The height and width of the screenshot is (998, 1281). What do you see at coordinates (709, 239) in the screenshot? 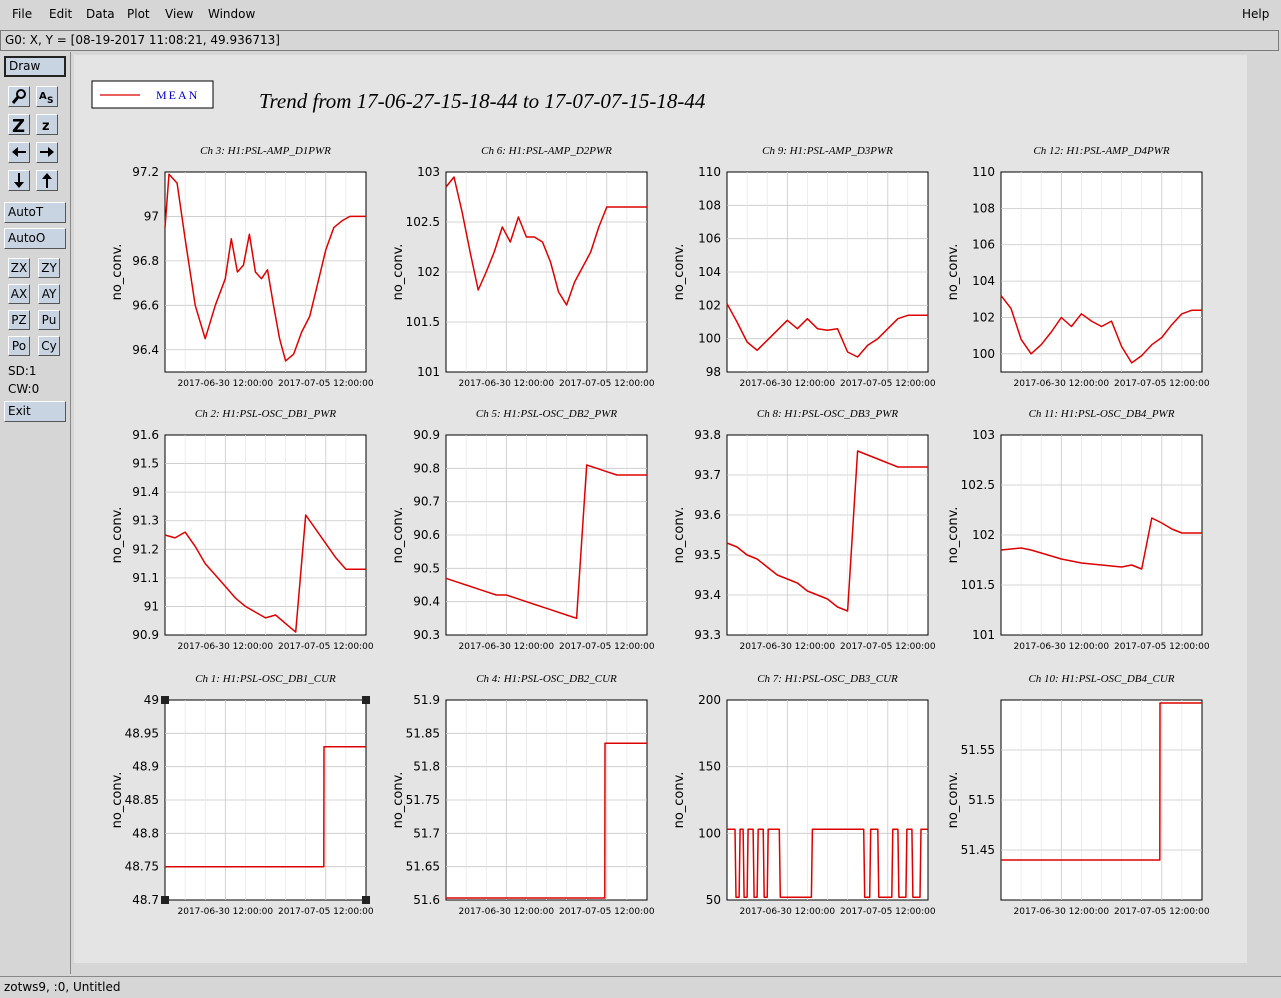
I see `y-tick-label: 106` at bounding box center [709, 239].